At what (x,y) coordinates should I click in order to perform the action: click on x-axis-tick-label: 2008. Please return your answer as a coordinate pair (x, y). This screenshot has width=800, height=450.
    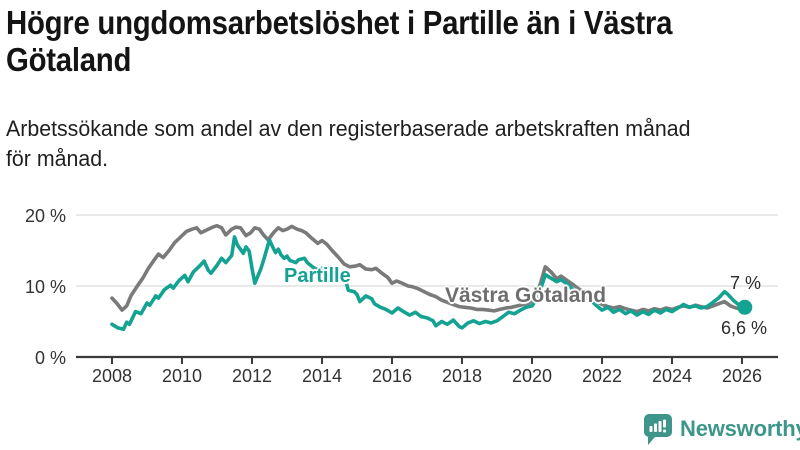
    Looking at the image, I should click on (112, 376).